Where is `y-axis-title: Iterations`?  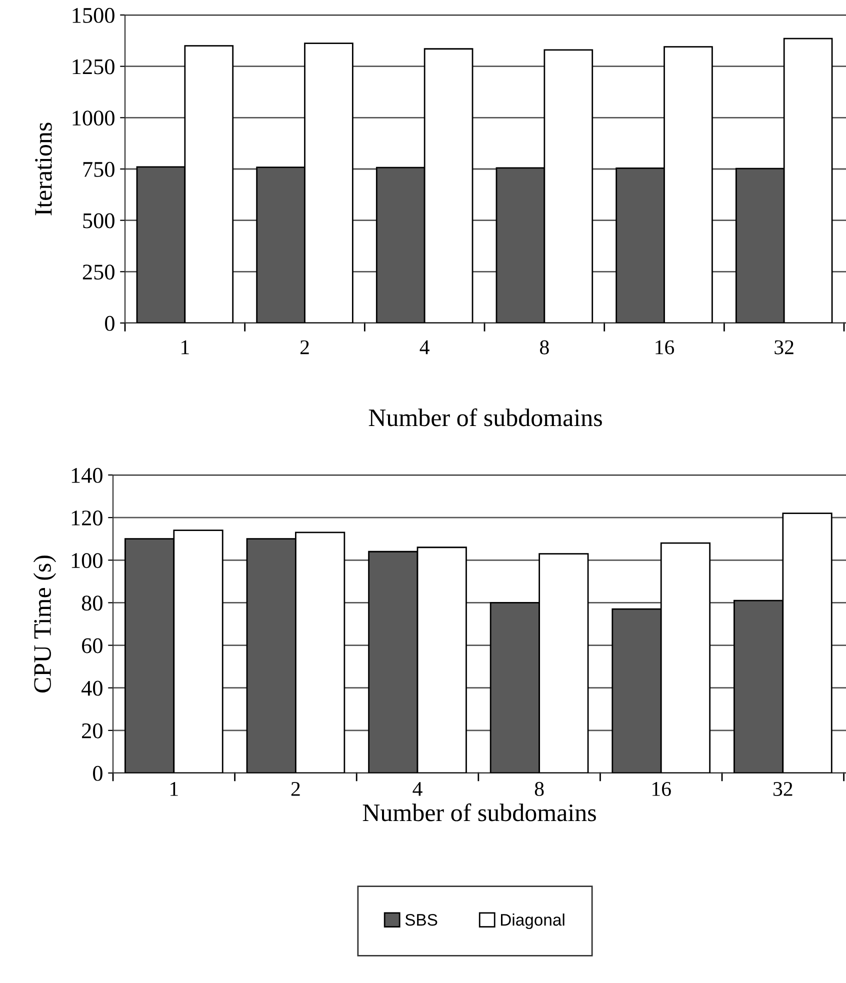
y-axis-title: Iterations is located at coordinates (43, 169).